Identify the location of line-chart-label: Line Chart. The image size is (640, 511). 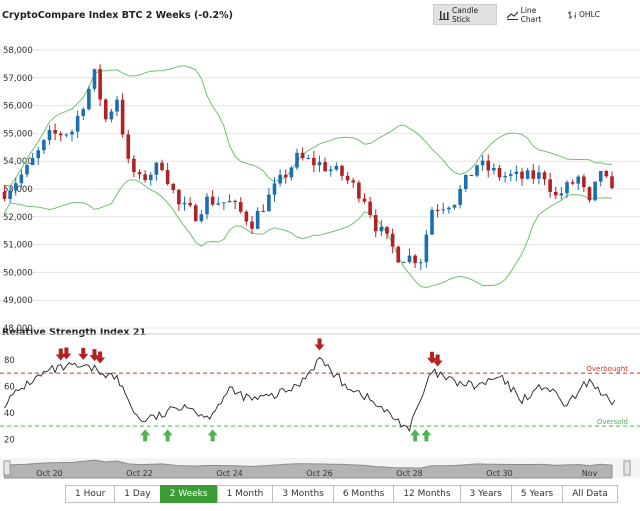
(531, 14).